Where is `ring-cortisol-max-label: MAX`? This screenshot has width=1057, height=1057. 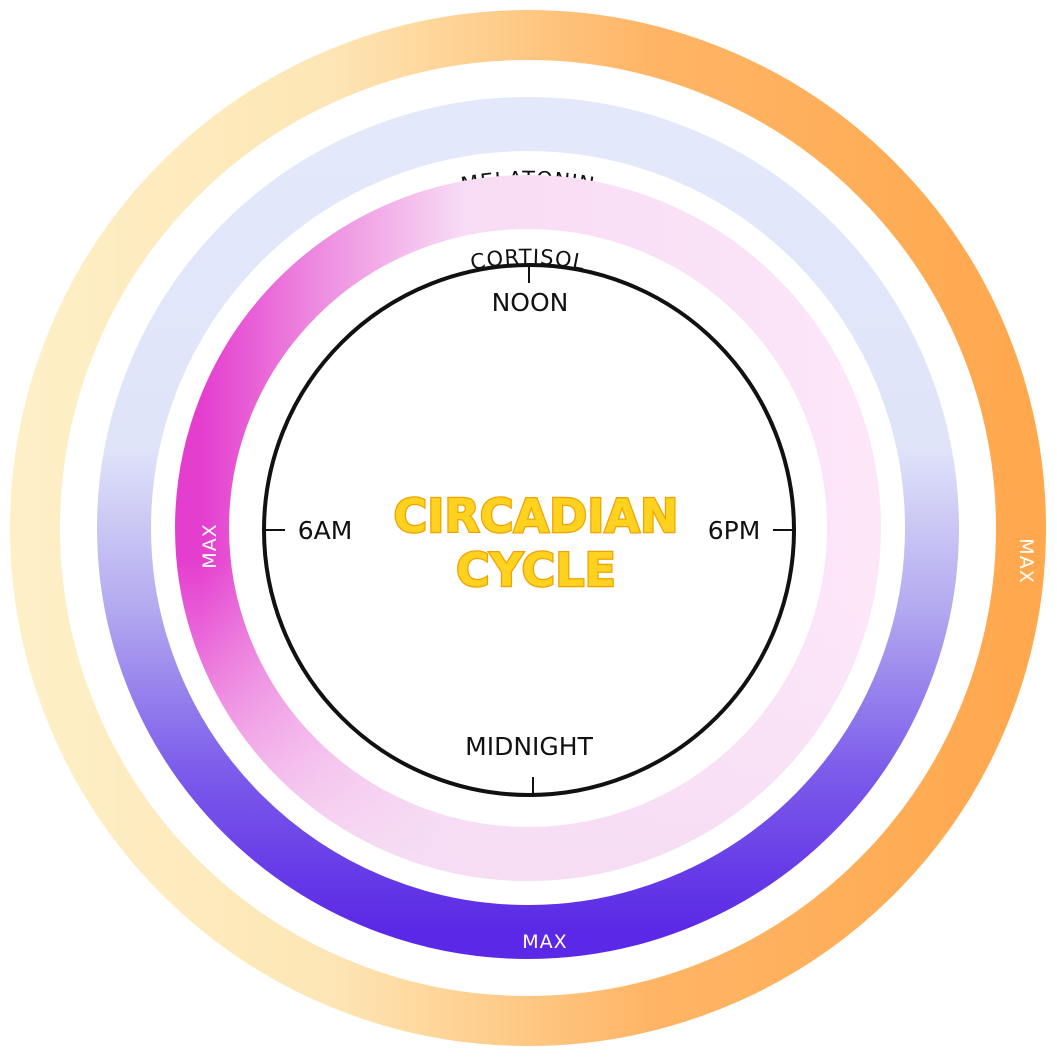 ring-cortisol-max-label: MAX is located at coordinates (210, 545).